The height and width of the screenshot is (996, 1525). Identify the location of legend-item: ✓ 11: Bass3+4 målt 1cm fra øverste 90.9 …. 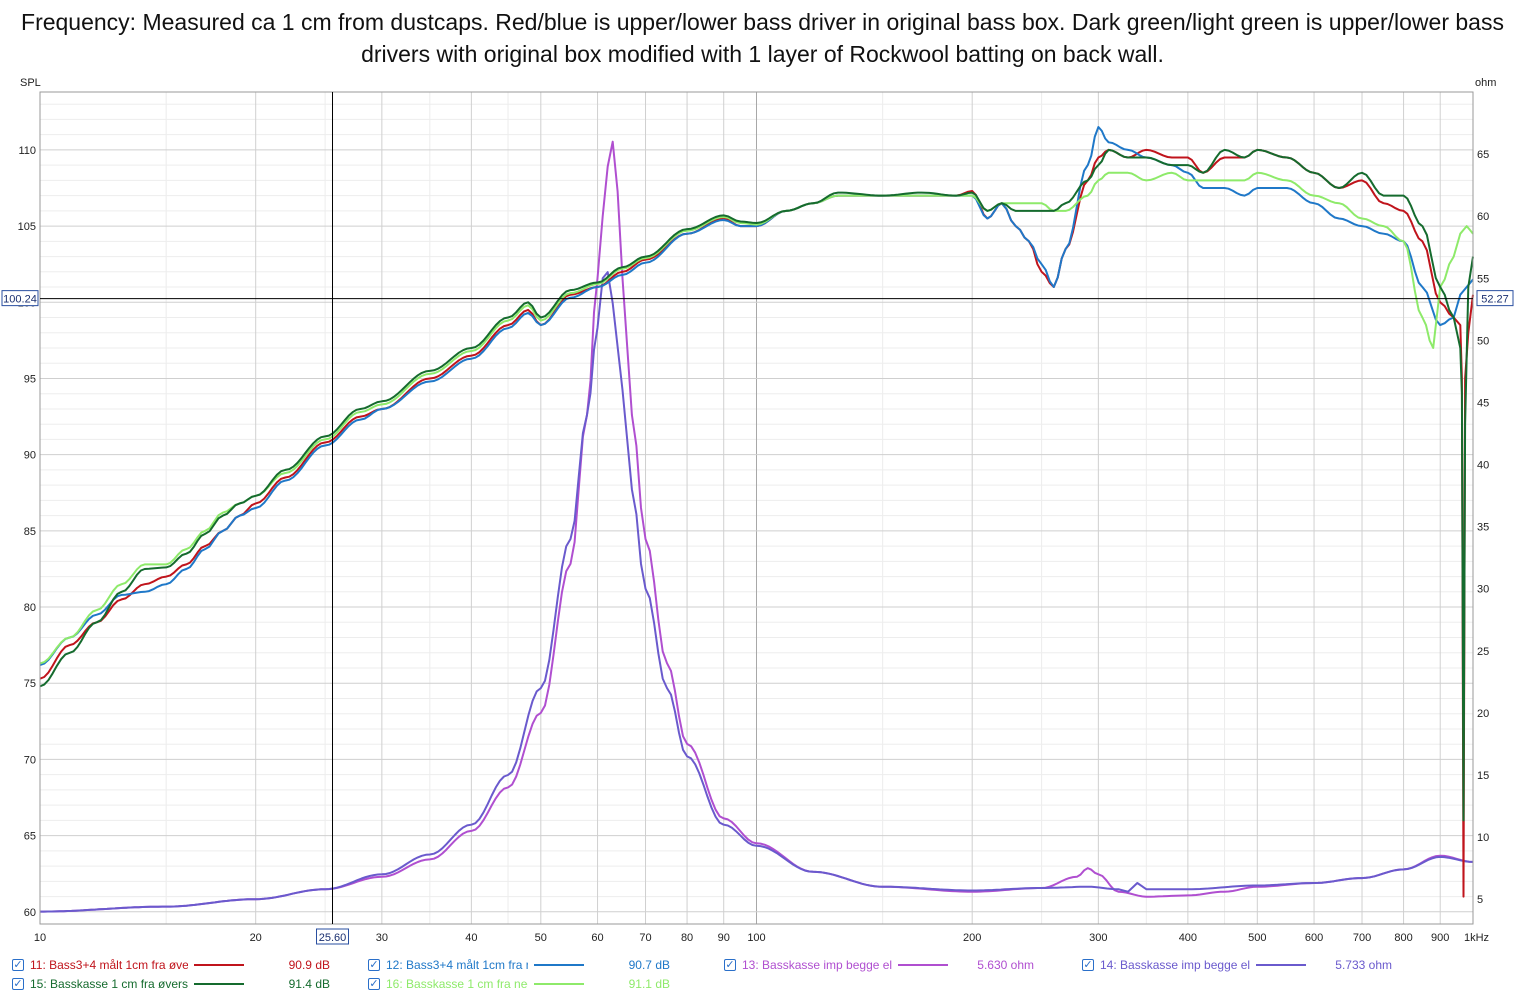
(171, 965).